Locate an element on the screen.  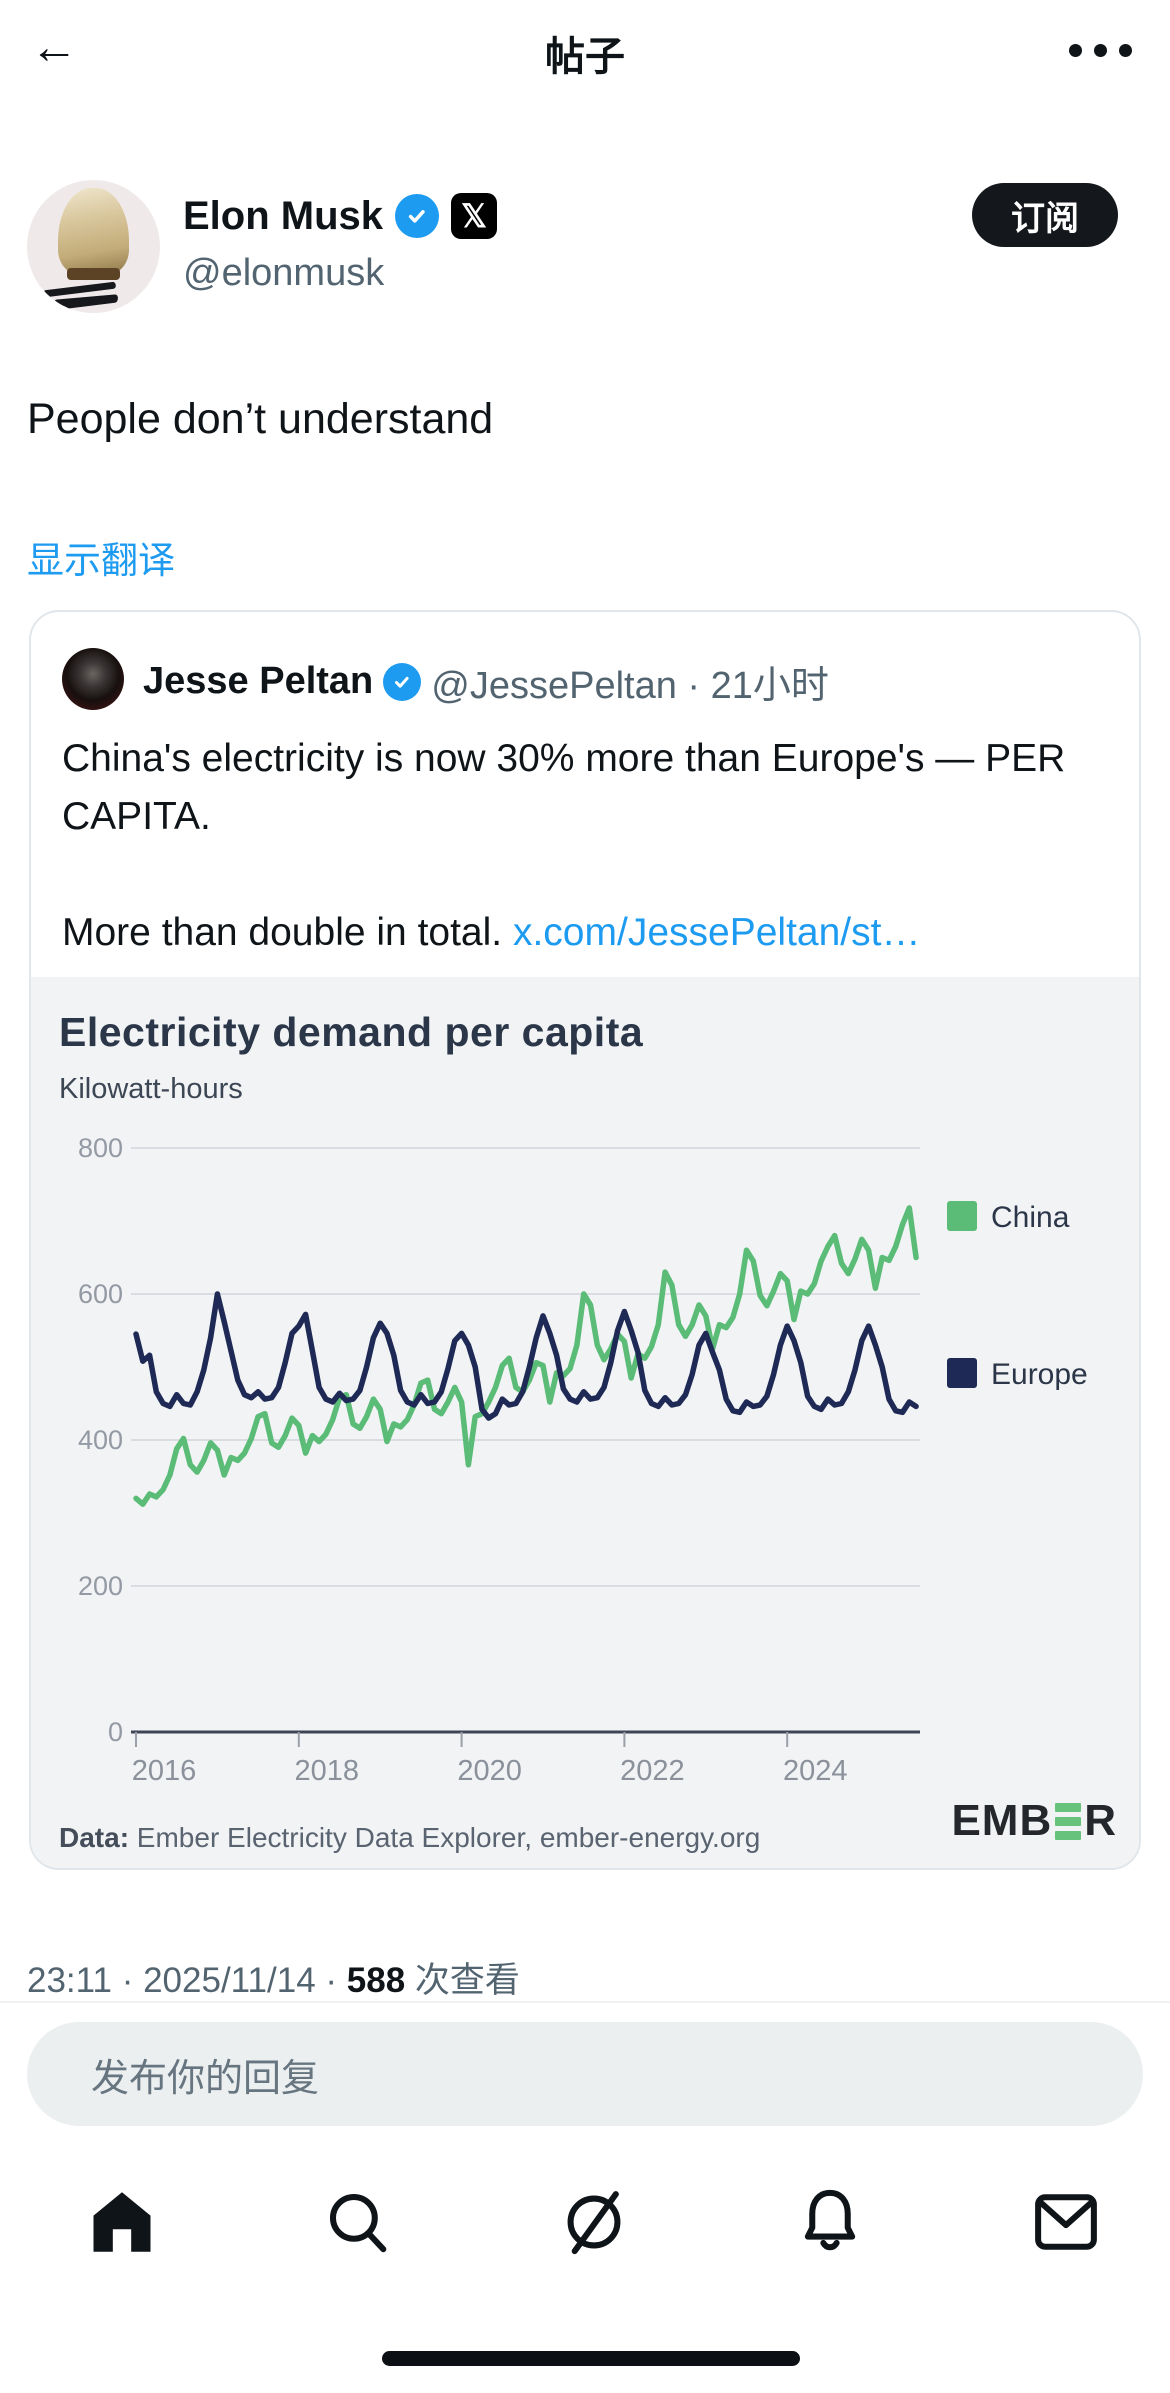
post-text: People don’t understand is located at coordinates (260, 419).